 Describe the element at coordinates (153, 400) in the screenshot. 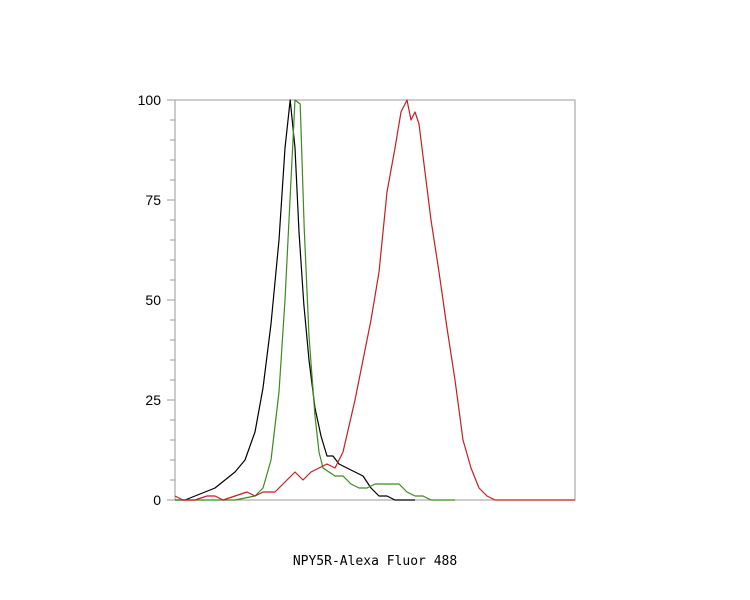

I see `y-tick-label: 25` at that location.